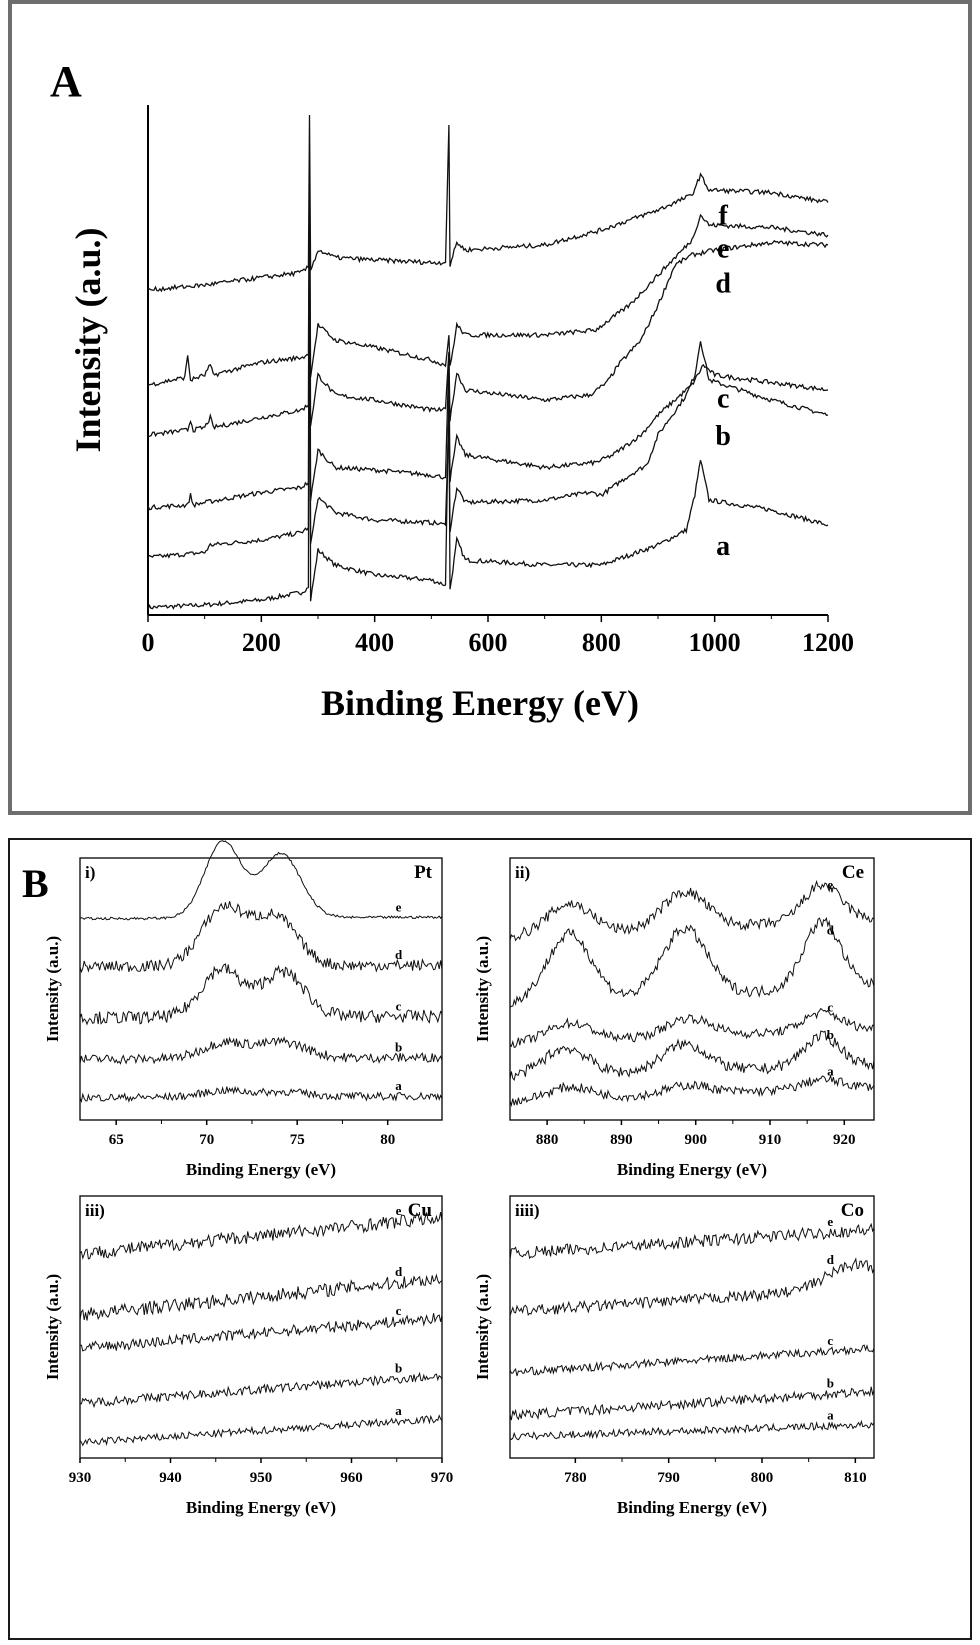 This screenshot has width=980, height=1645. Describe the element at coordinates (95, 1210) in the screenshot. I see `subplot-label: iii)` at that location.